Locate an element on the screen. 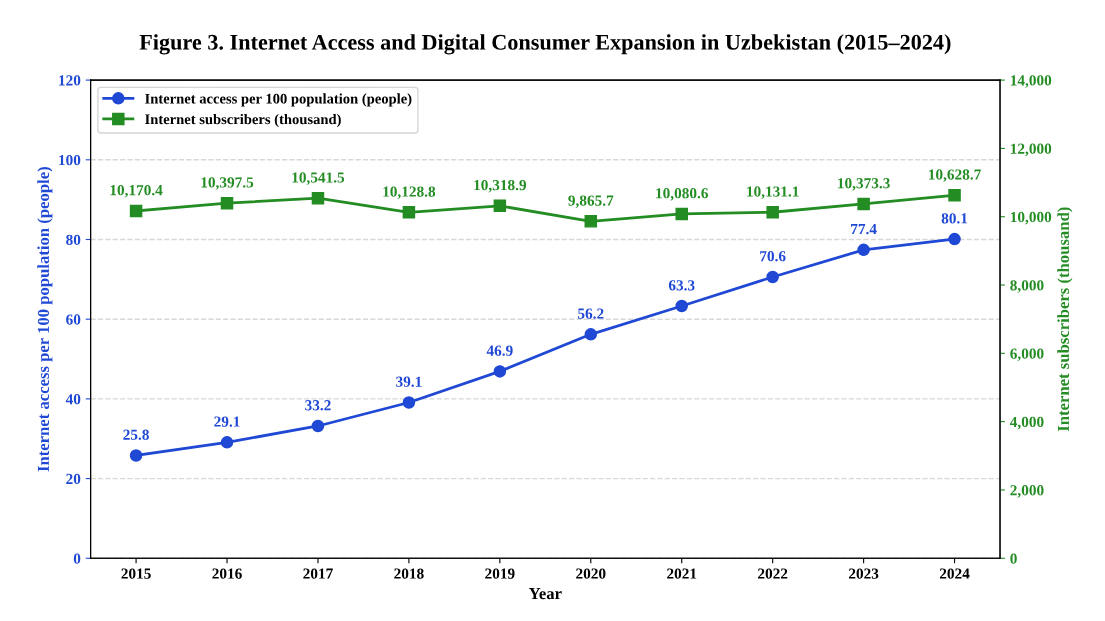  x-axis-title: Year is located at coordinates (545, 594).